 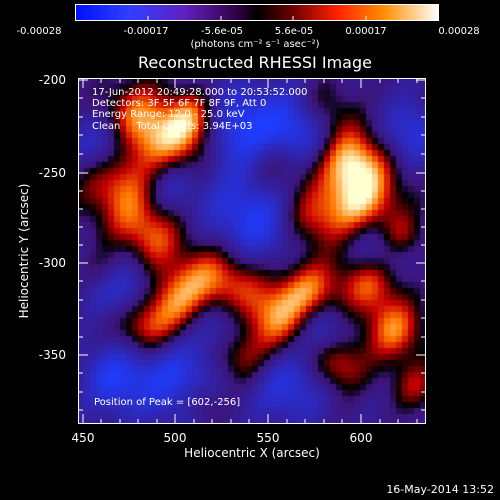 I want to click on x-axis-label: Heliocentric X (arcsec), so click(x=252, y=453).